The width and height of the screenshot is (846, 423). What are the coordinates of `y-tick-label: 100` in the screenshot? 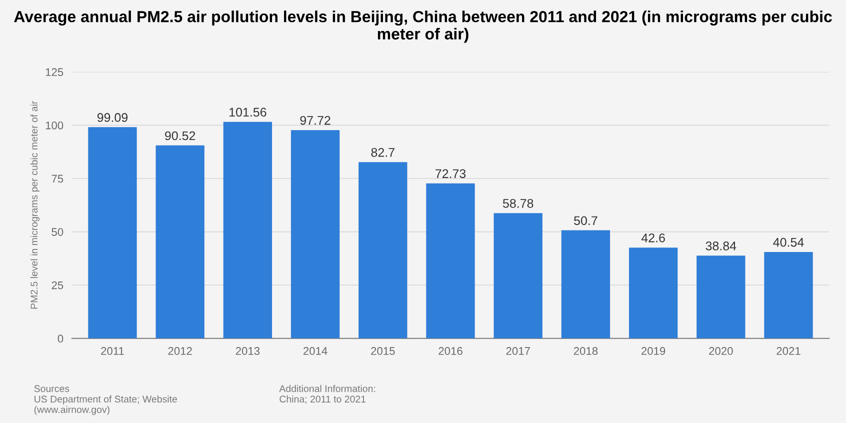 It's located at (55, 125).